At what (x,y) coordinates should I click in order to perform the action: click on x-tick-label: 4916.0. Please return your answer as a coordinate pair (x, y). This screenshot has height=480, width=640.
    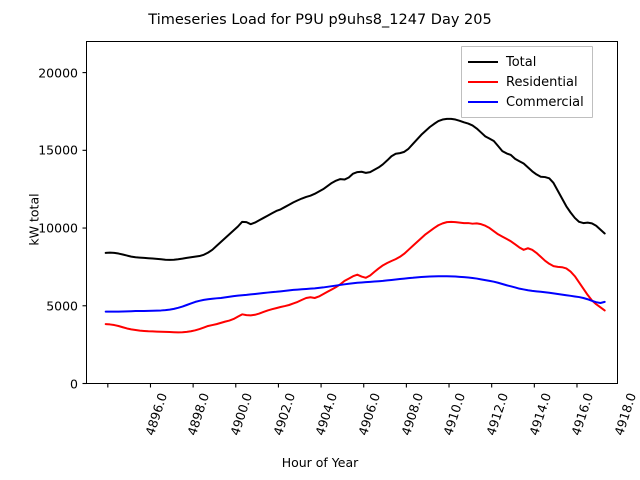
    Looking at the image, I should click on (582, 413).